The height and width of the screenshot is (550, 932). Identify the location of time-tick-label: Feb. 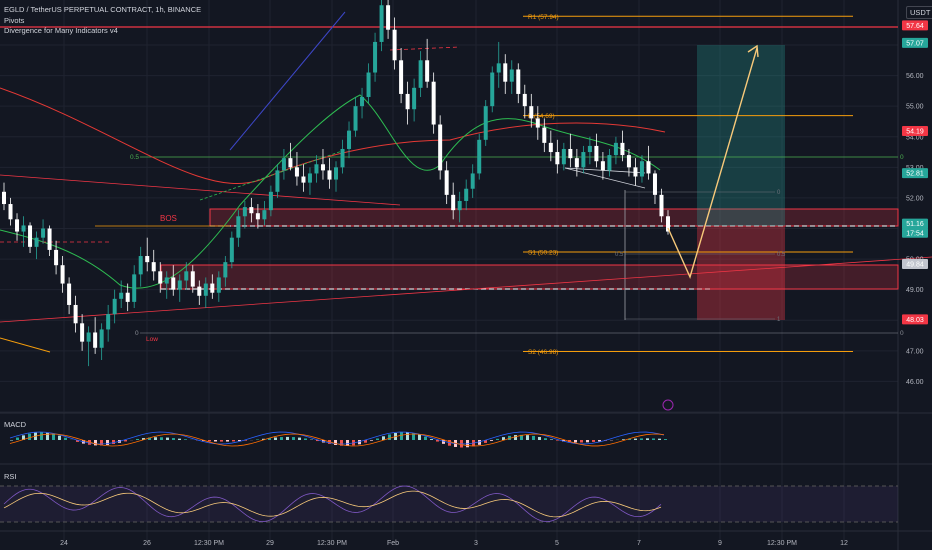
(393, 543).